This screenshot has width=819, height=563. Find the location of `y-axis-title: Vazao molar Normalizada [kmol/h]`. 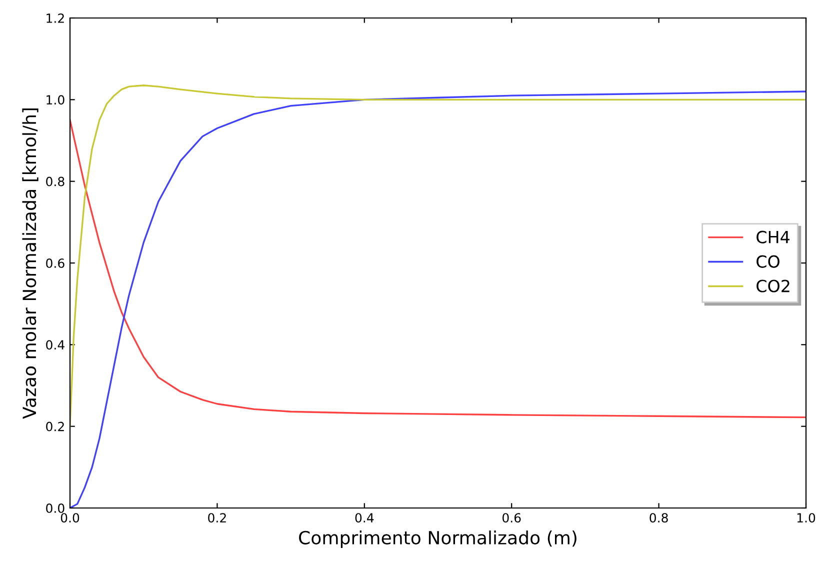

y-axis-title: Vazao molar Normalizada [kmol/h] is located at coordinates (30, 263).